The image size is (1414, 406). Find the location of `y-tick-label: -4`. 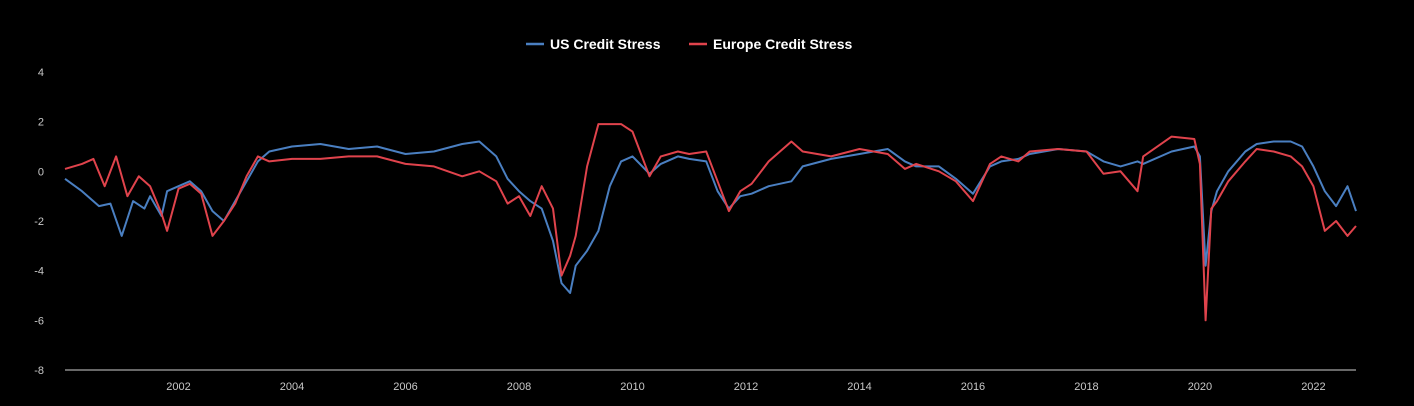

y-tick-label: -4 is located at coordinates (39, 272).